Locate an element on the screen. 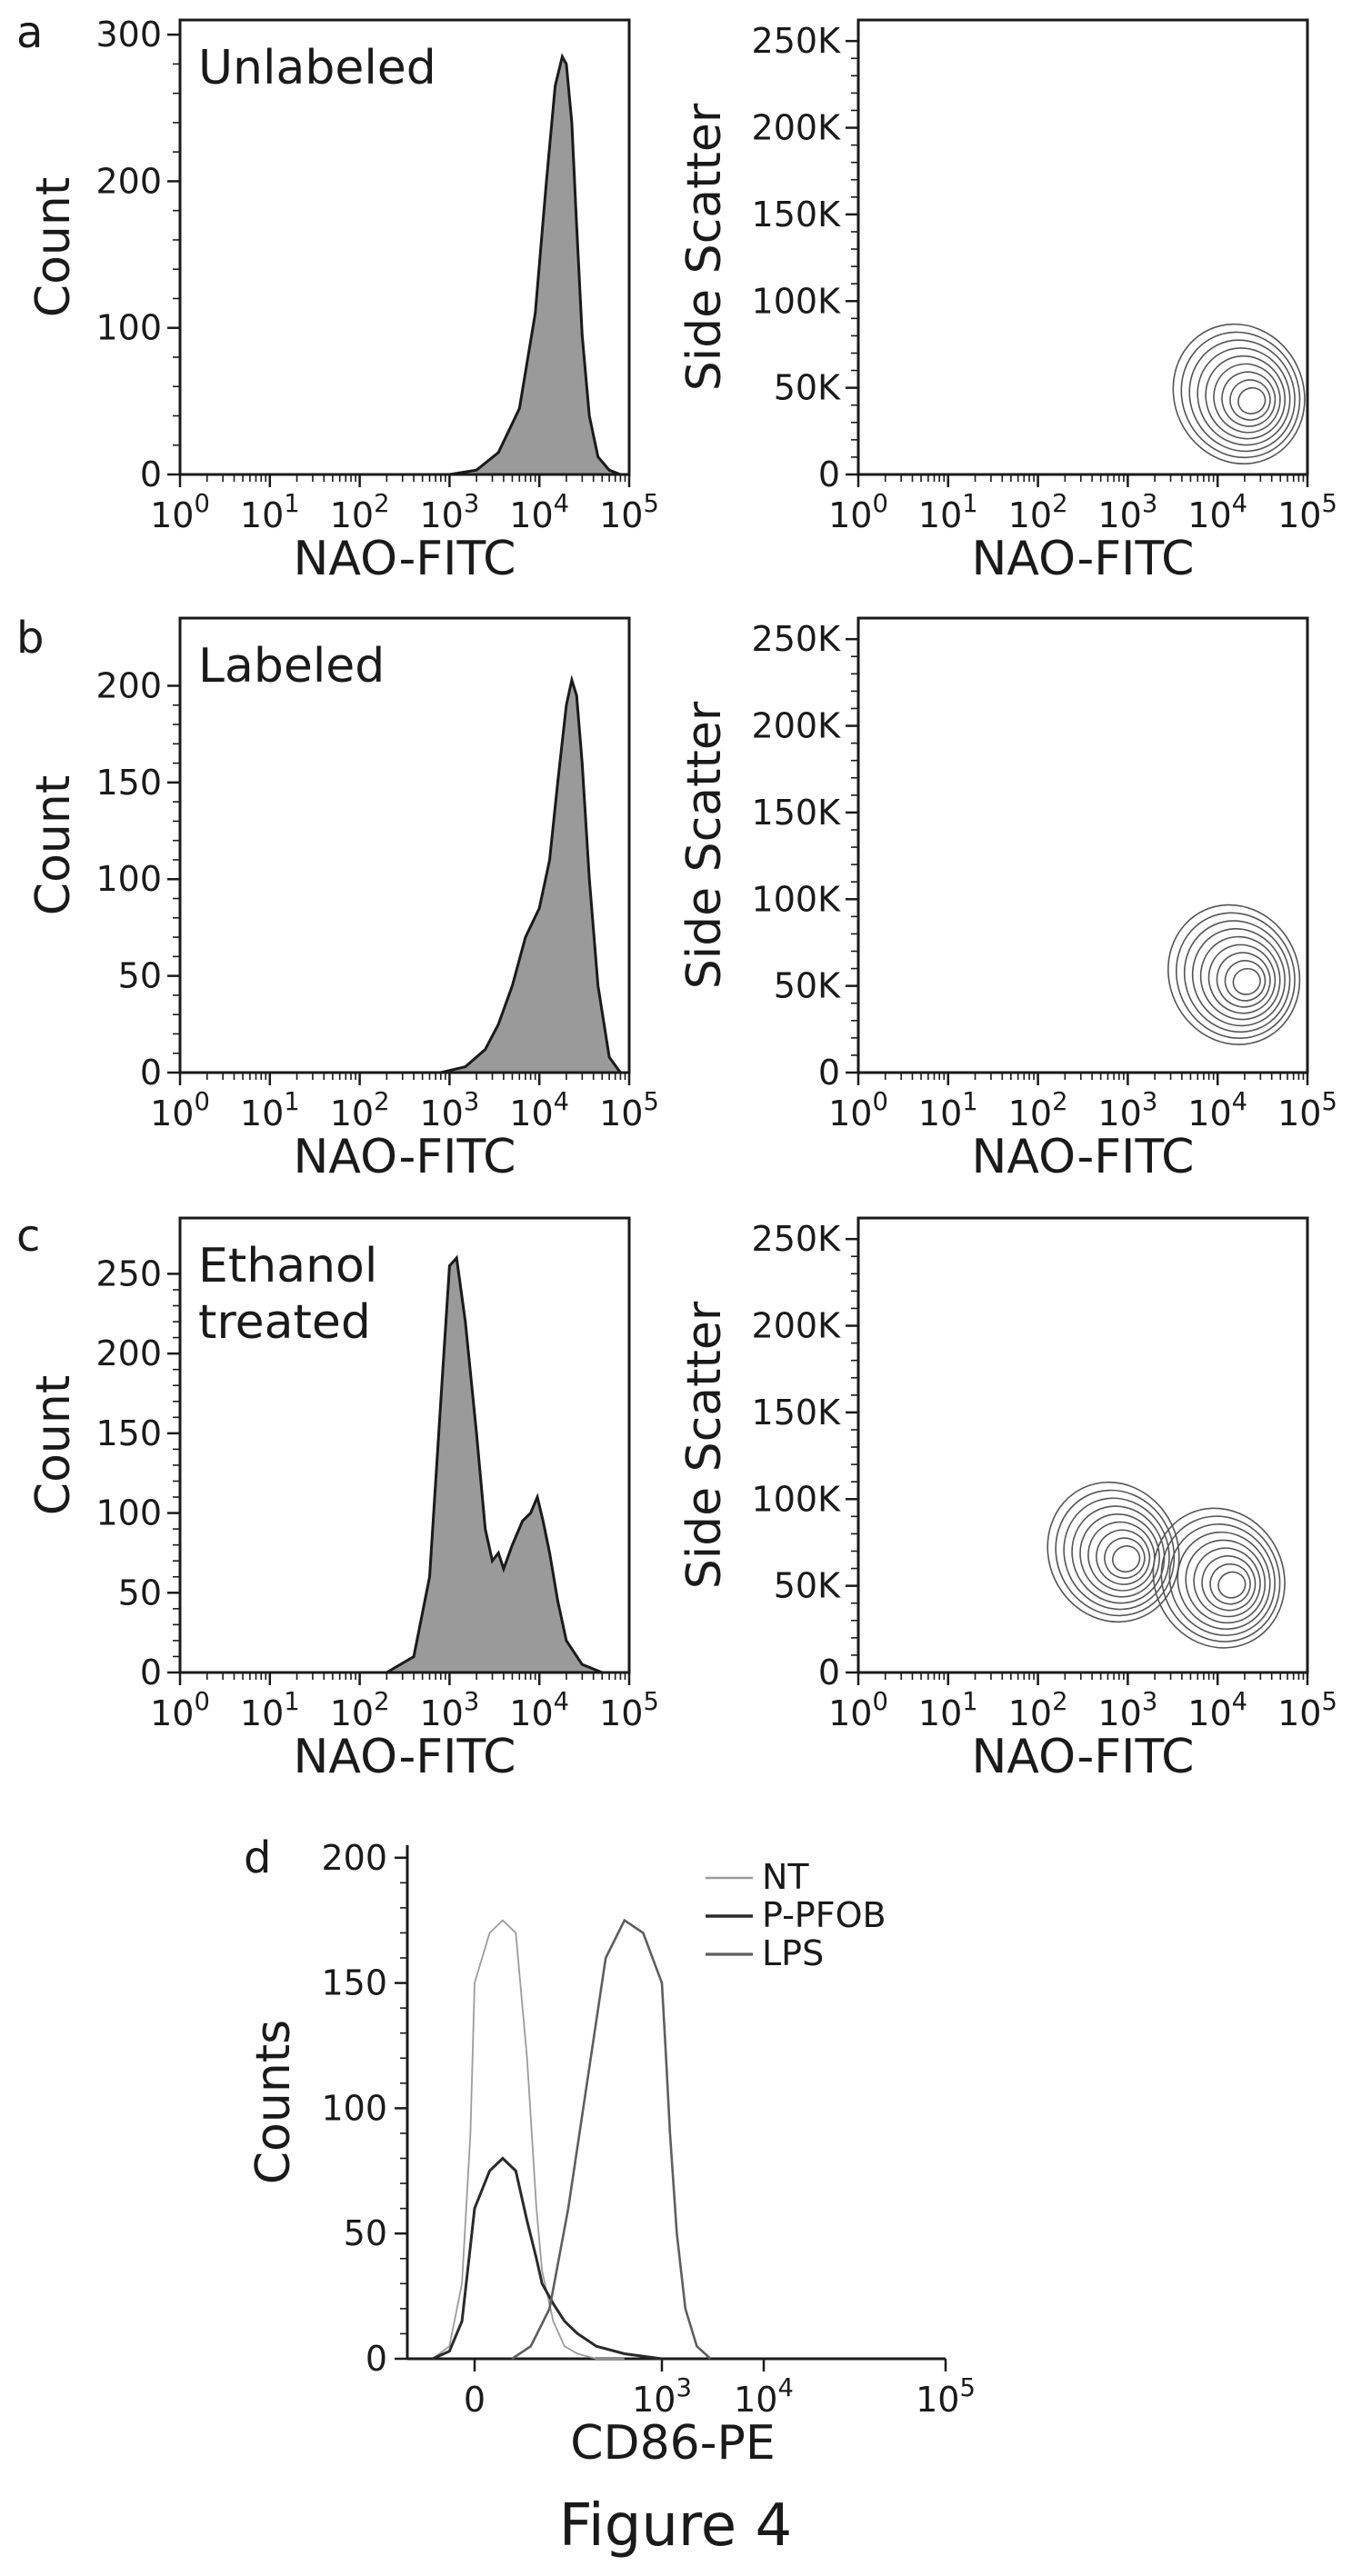  d-series-nt-line is located at coordinates (528, 2139).